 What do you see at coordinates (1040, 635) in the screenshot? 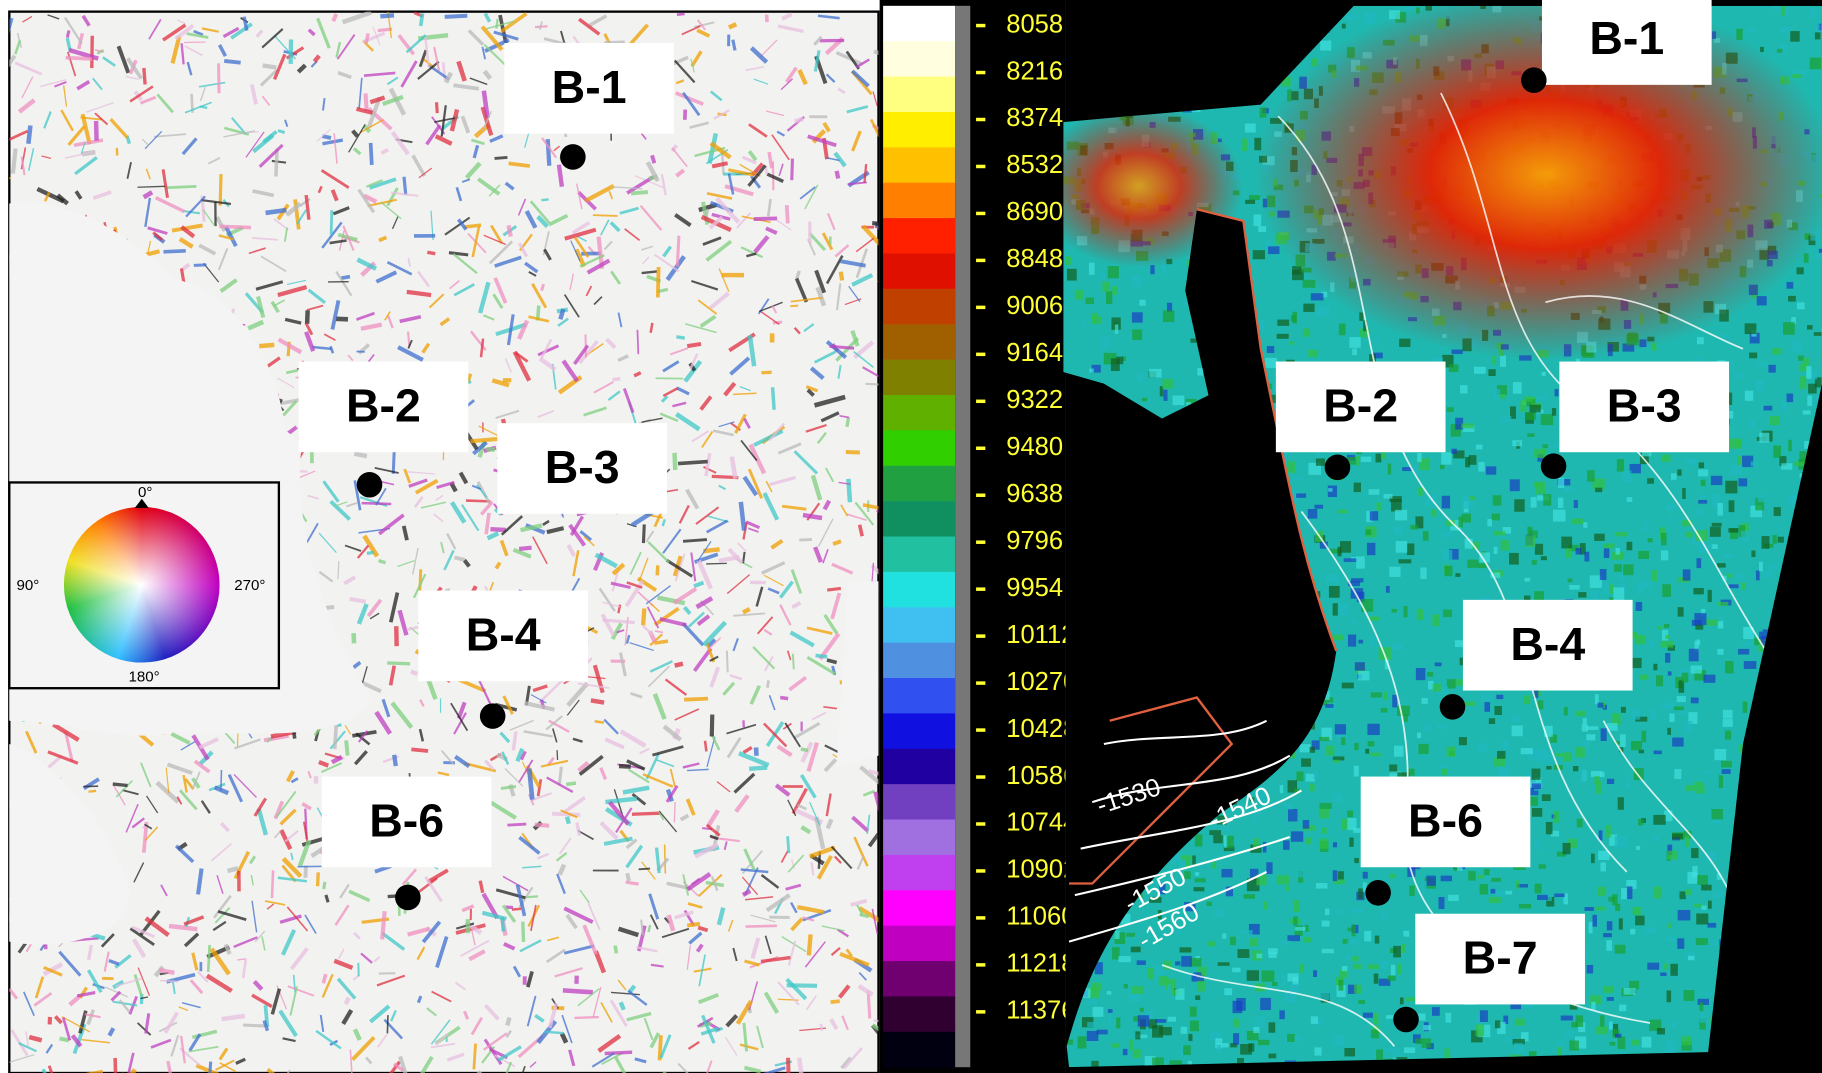
I see `tick-label: 10112` at bounding box center [1040, 635].